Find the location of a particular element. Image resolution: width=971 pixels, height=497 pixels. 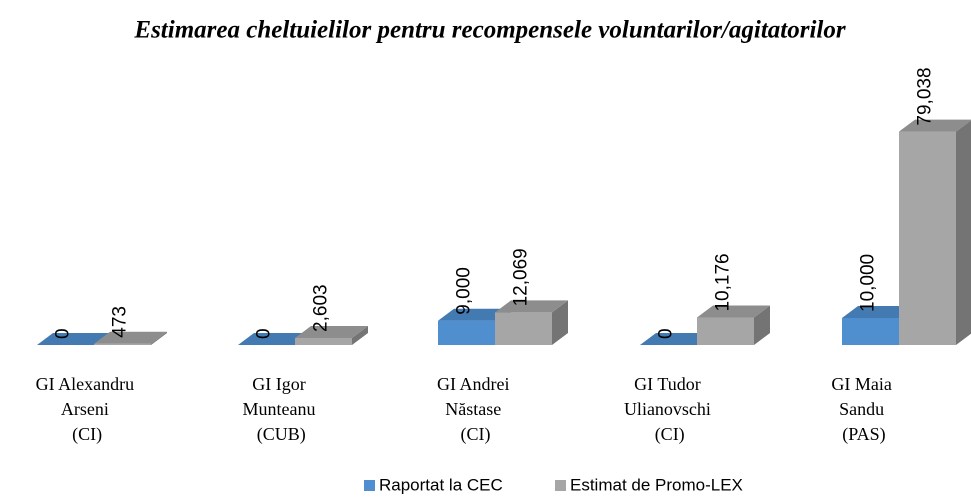

value-label: 2,603 is located at coordinates (321, 308).